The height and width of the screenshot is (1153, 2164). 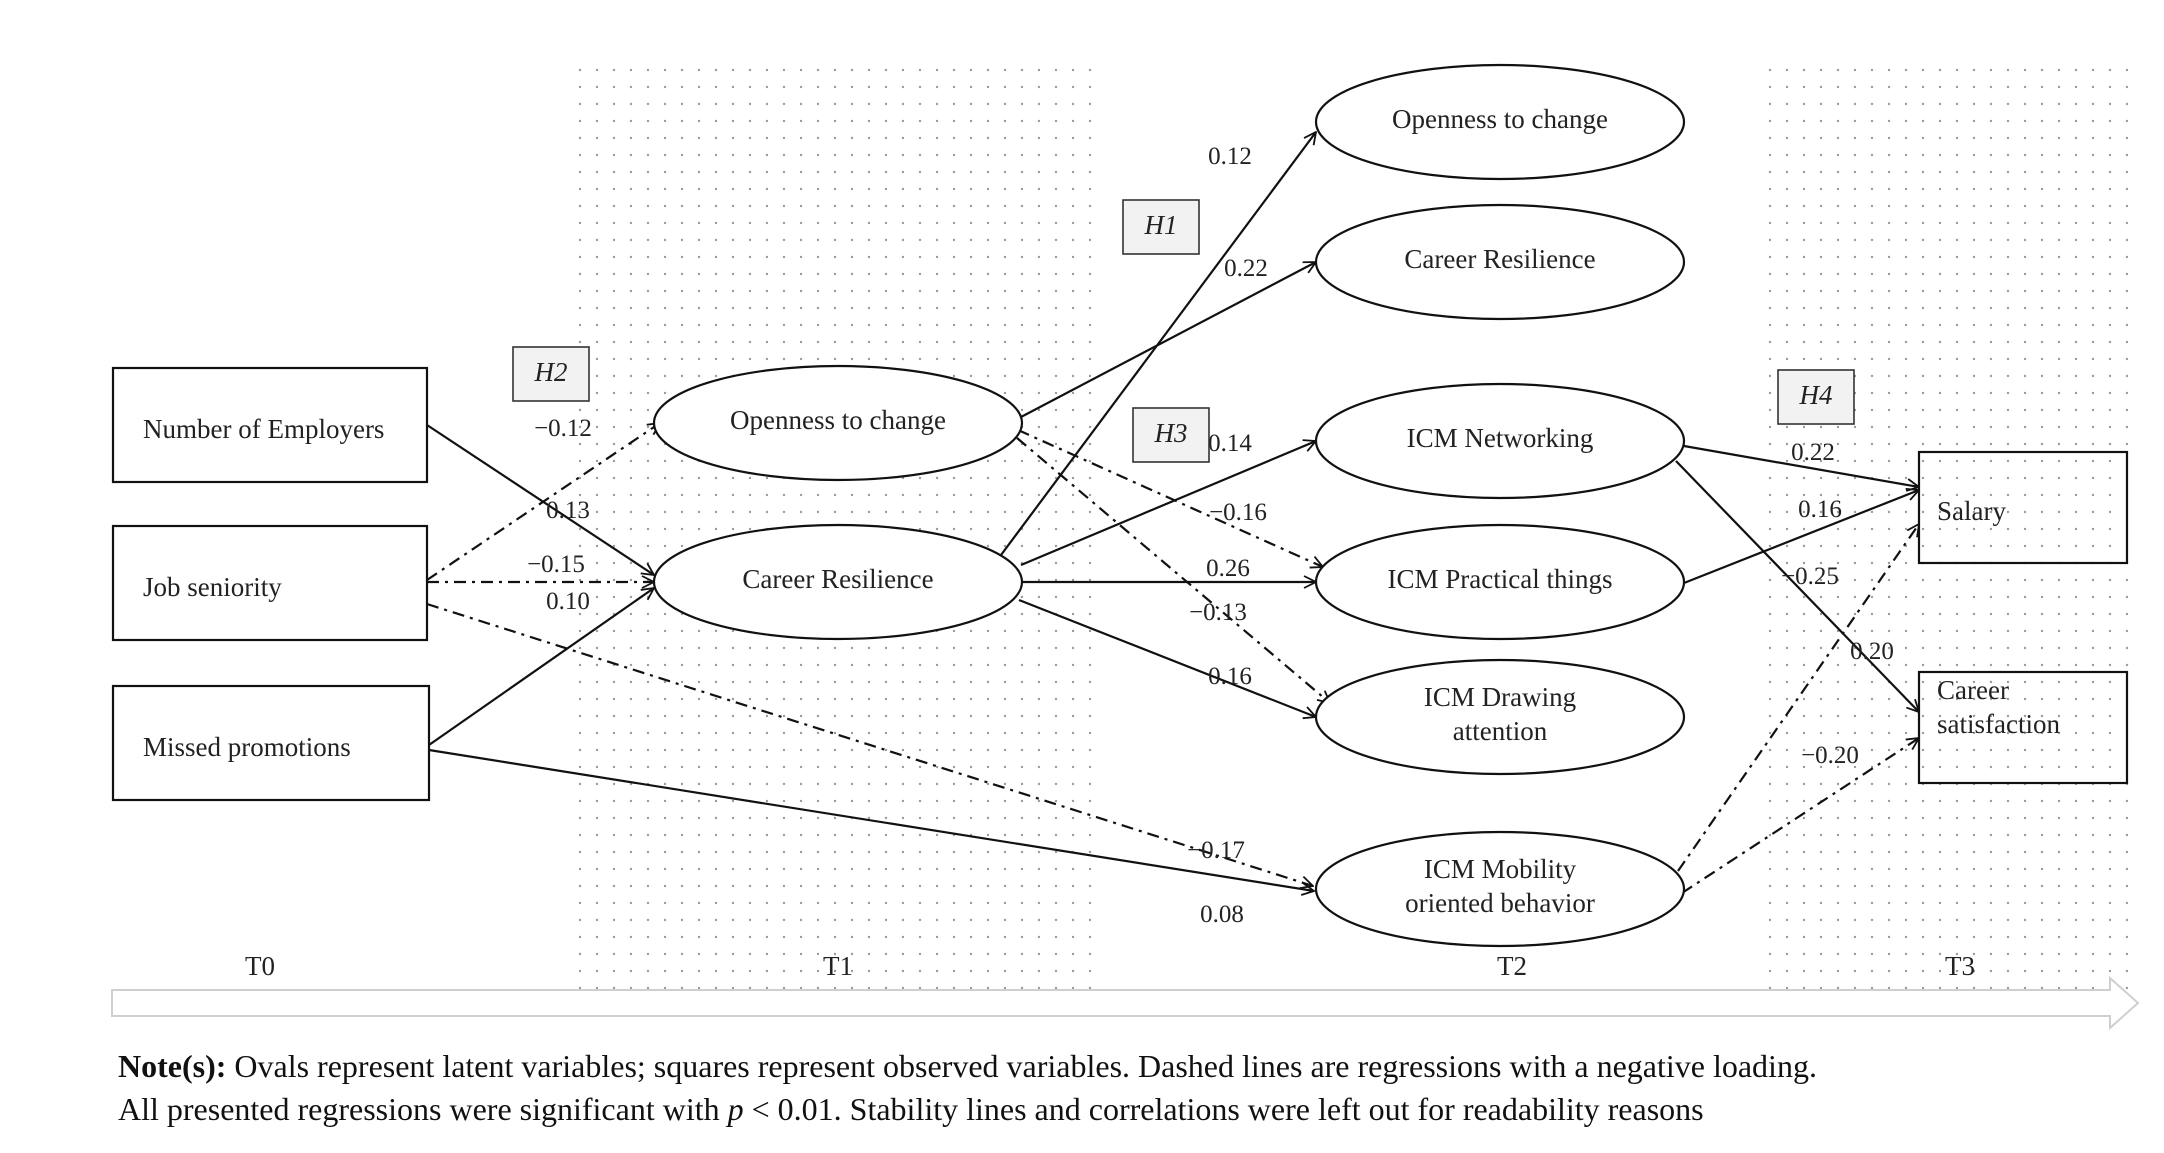 I want to click on path-employers-to-res1, so click(x=540, y=499).